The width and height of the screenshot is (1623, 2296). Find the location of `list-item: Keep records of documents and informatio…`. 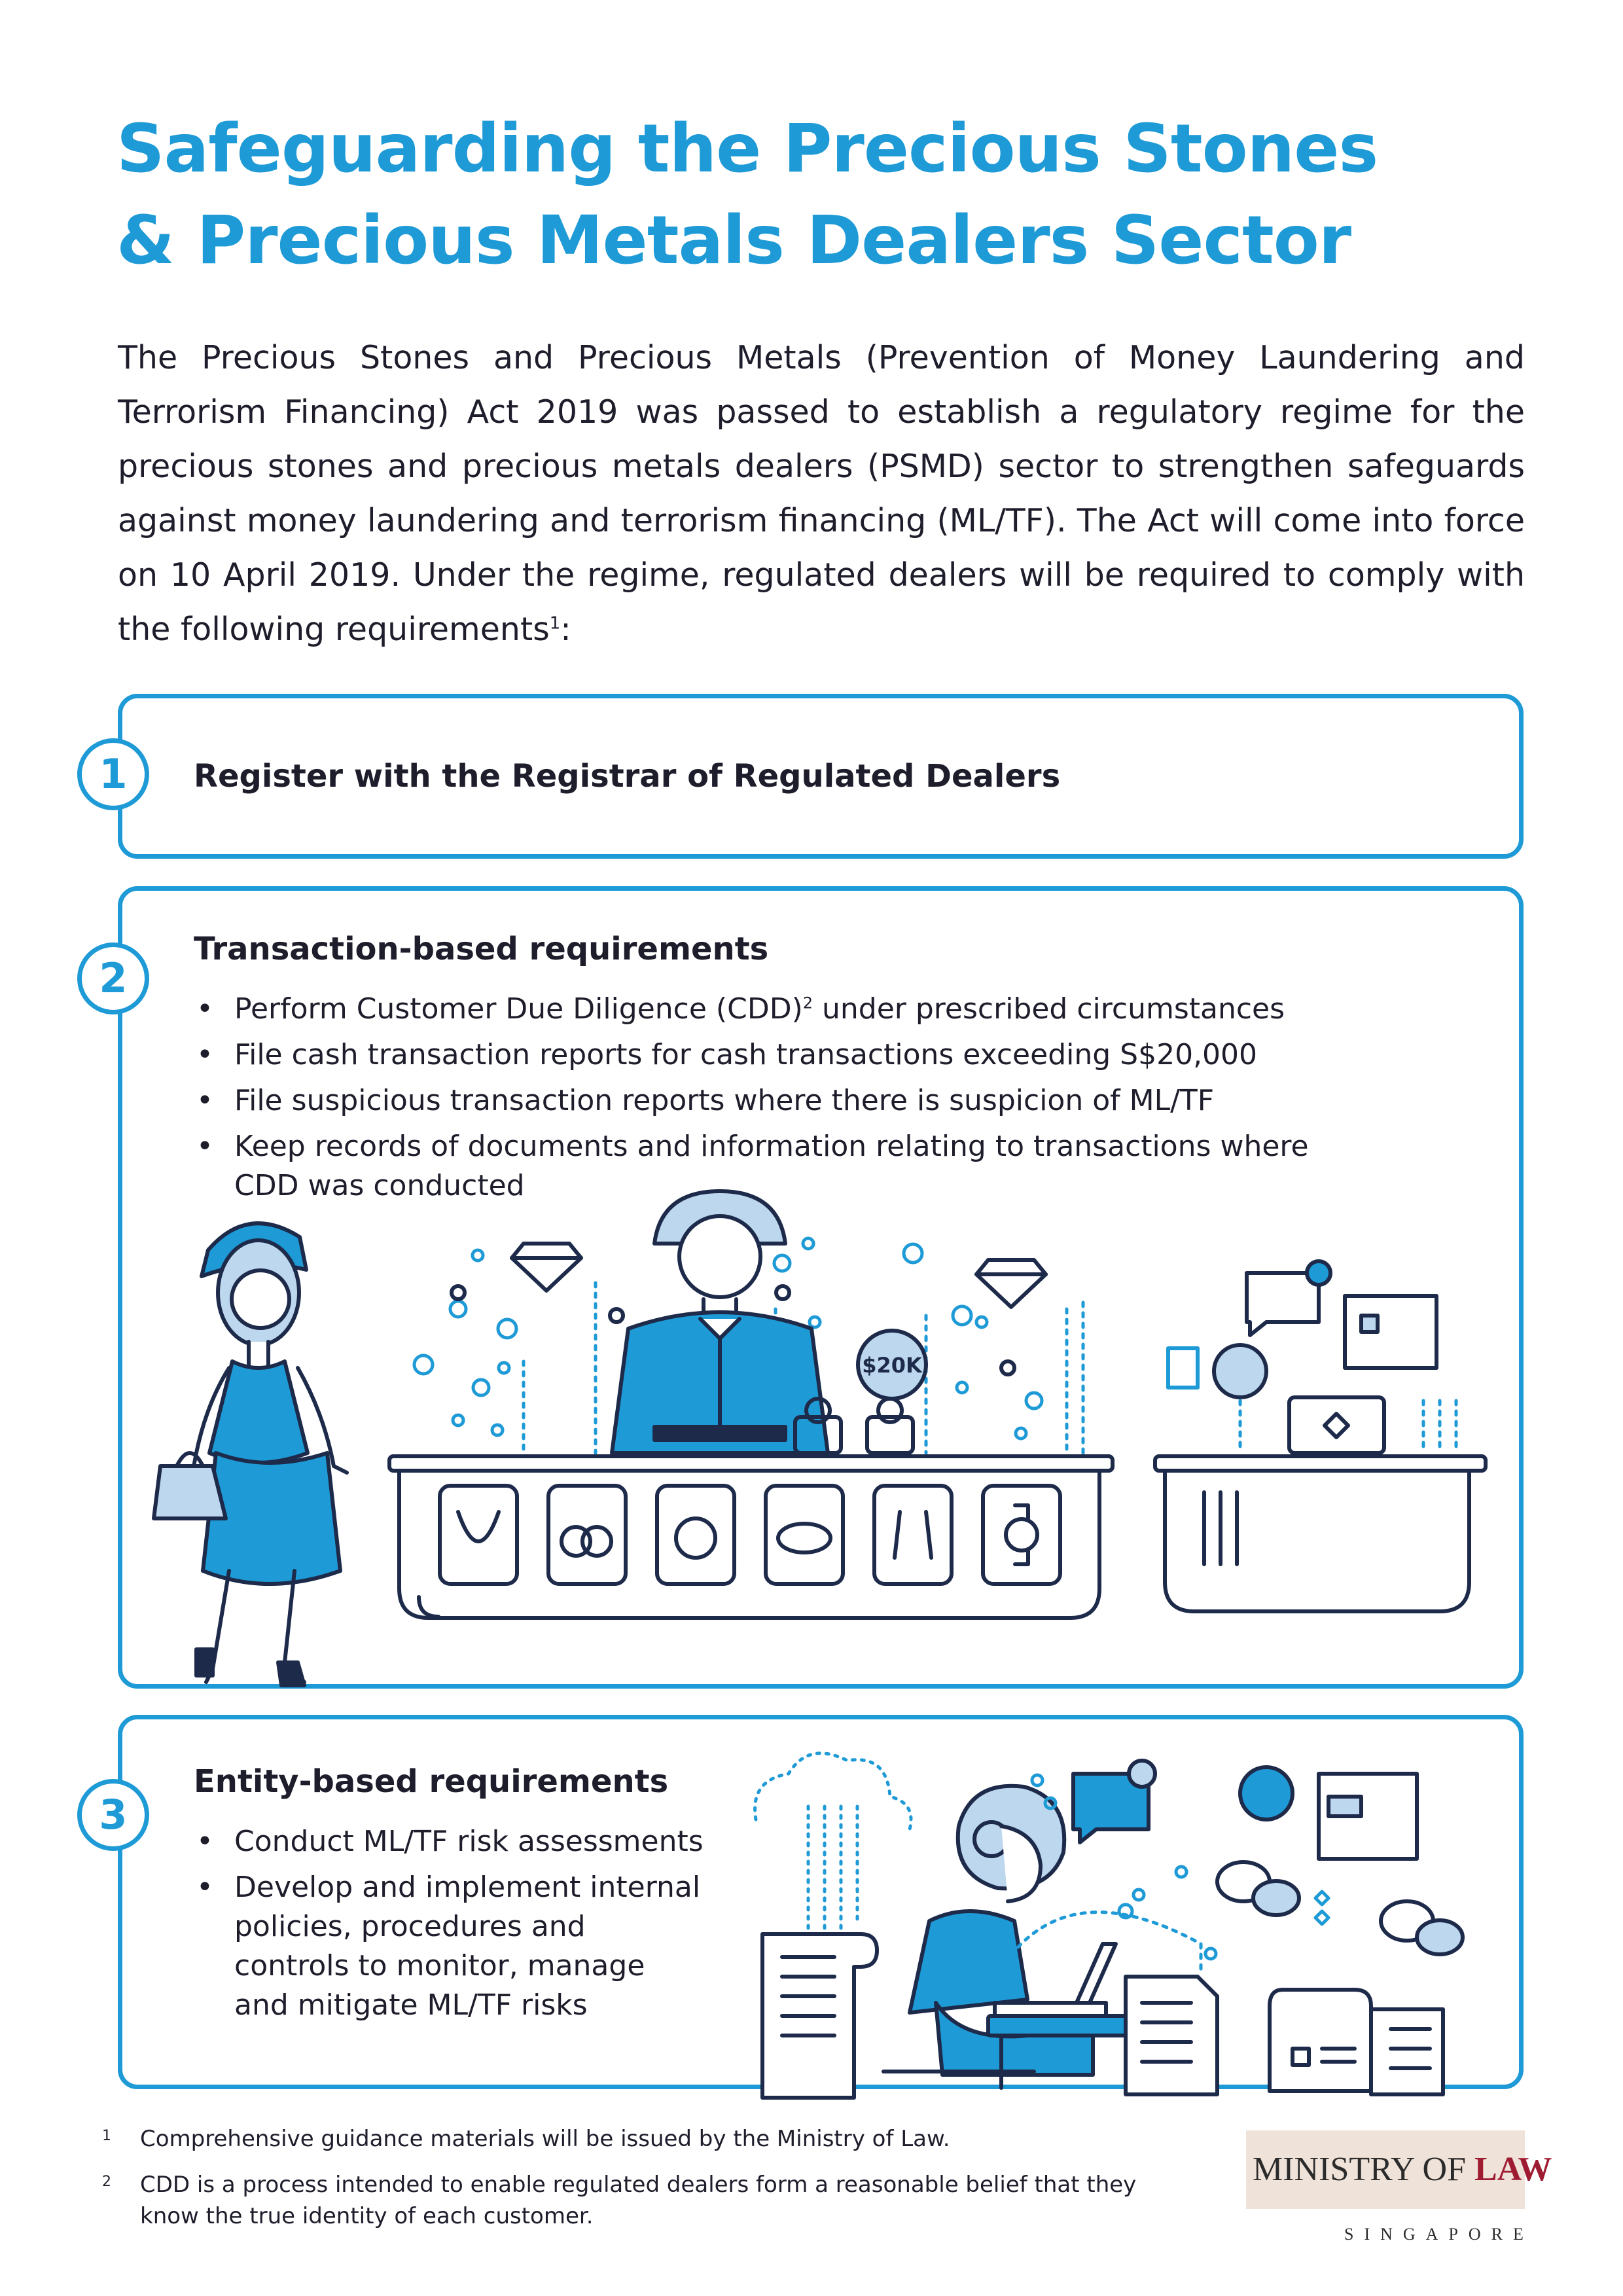

list-item: Keep records of documents and informatio… is located at coordinates (771, 1166).